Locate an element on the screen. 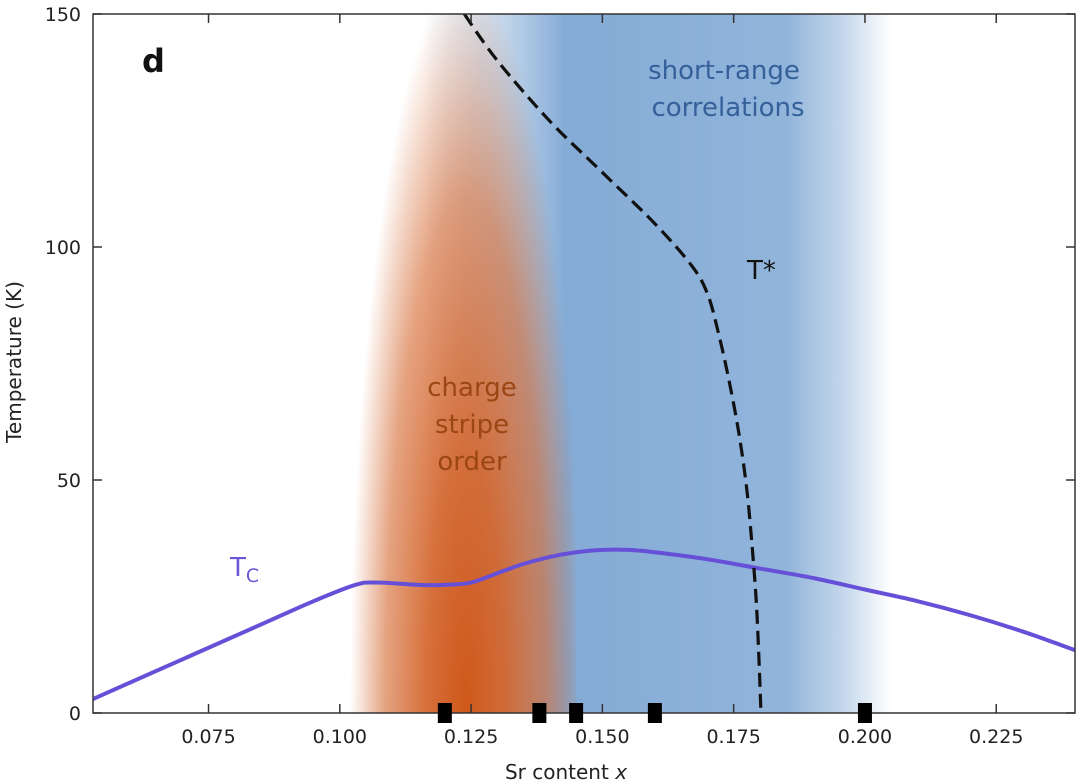 This screenshot has width=1080, height=782. x-tick-label: 0.225 is located at coordinates (996, 737).